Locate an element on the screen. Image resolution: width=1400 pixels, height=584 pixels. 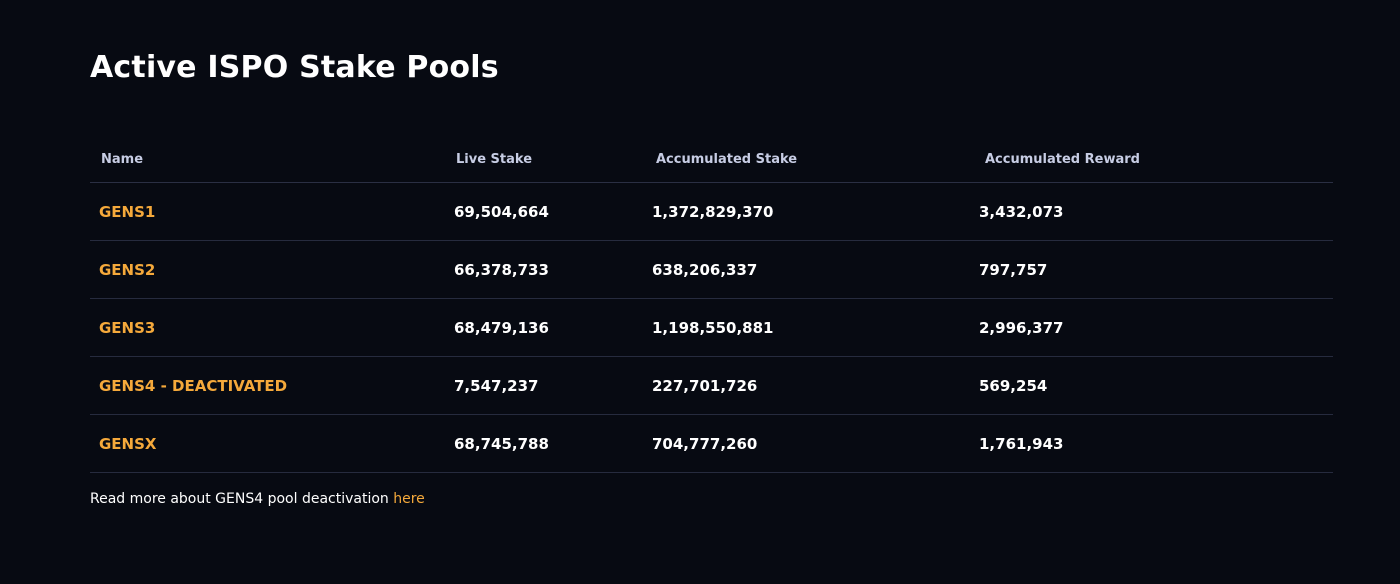
accumulated-reward-value: 797,757 is located at coordinates (1013, 269).